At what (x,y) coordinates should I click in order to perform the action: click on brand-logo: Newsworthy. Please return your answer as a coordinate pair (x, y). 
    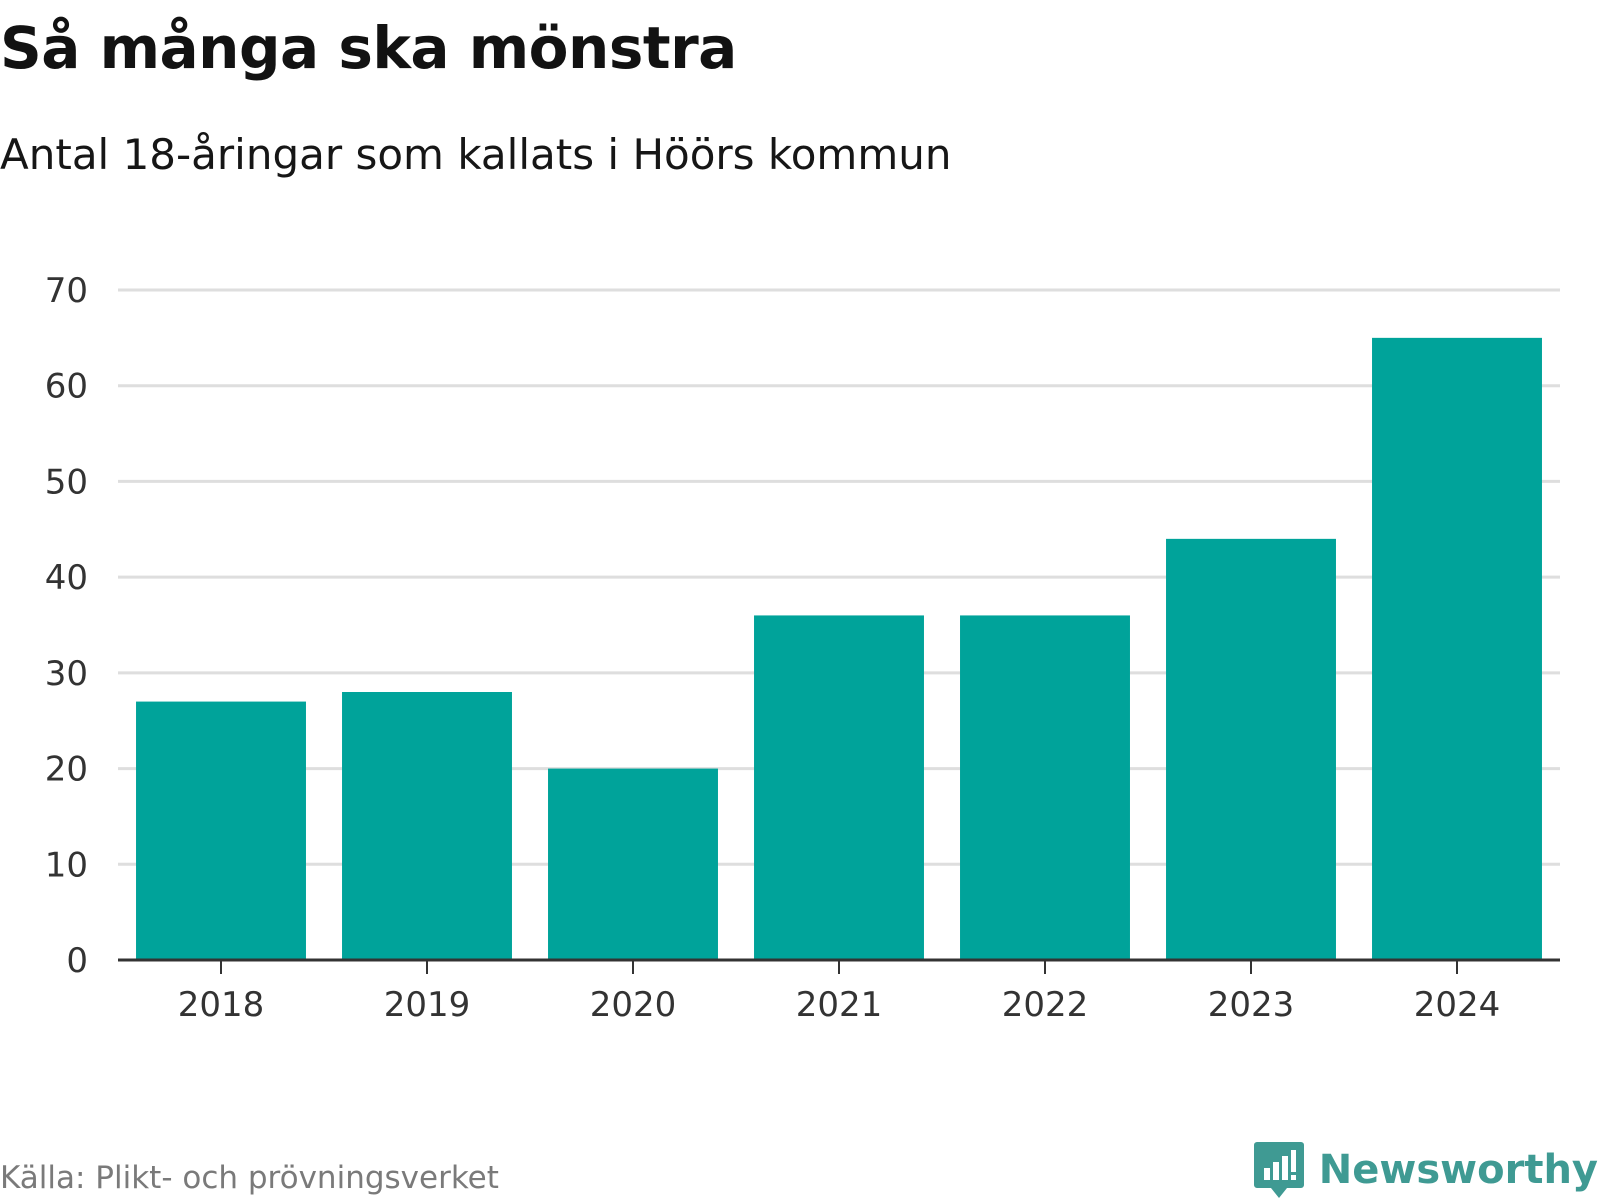
    Looking at the image, I should click on (1425, 1170).